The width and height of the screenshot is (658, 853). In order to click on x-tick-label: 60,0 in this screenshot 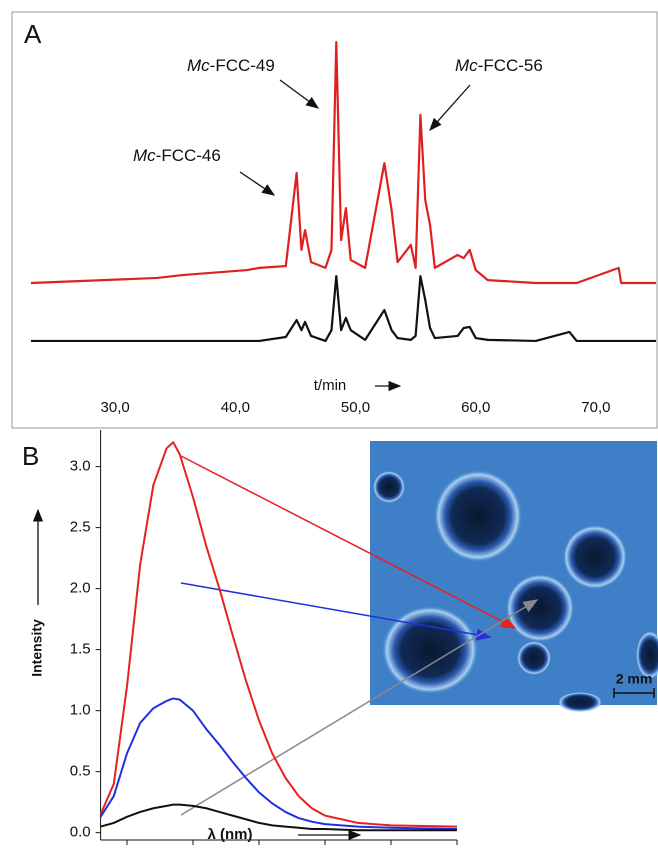, I will do `click(475, 407)`.